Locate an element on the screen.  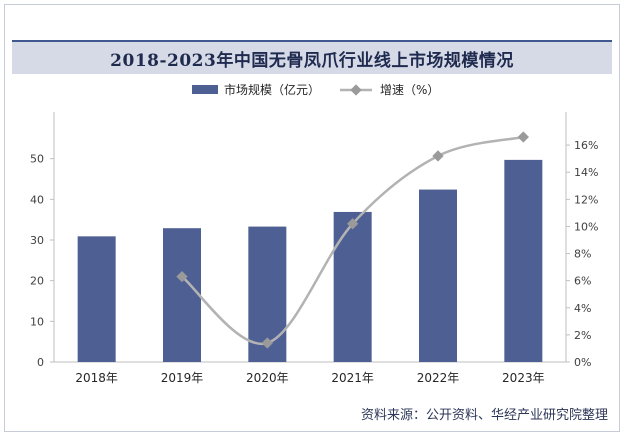
right-tick-label: 16% is located at coordinates (586, 145).